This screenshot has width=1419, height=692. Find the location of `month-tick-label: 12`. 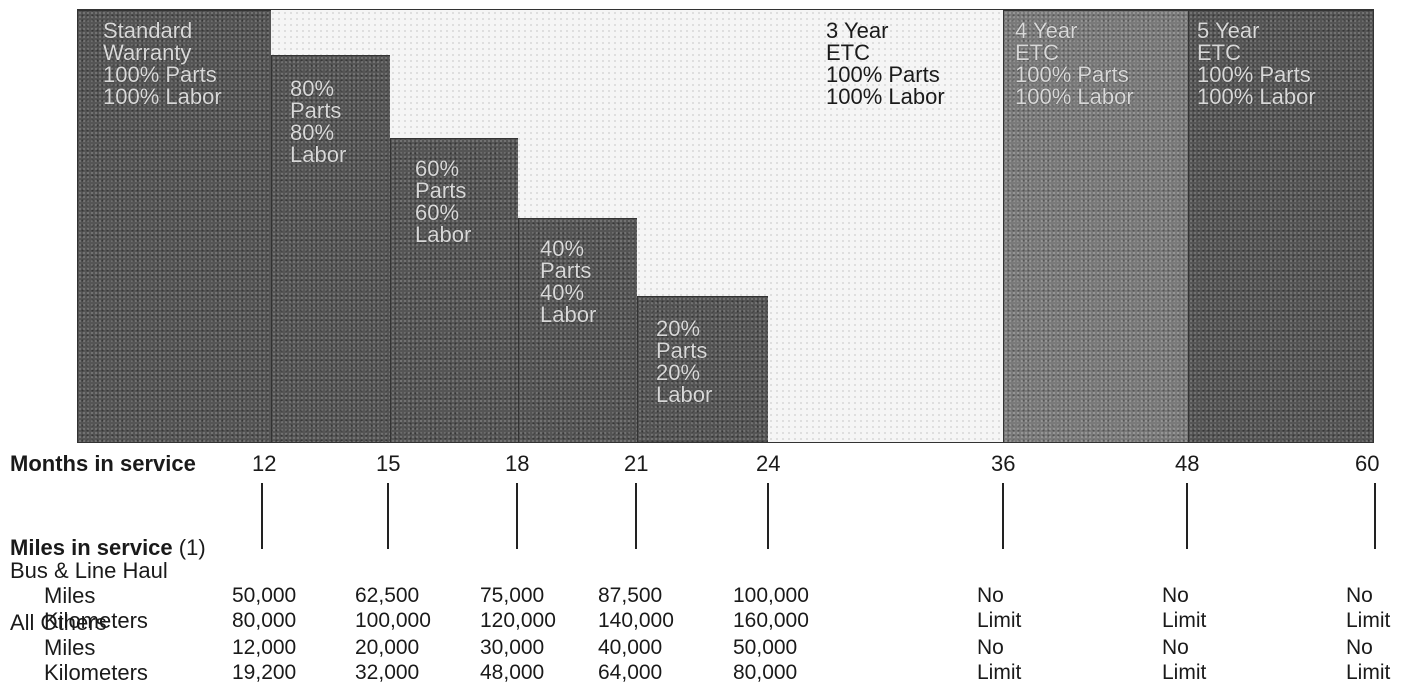

month-tick-label: 12 is located at coordinates (264, 463).